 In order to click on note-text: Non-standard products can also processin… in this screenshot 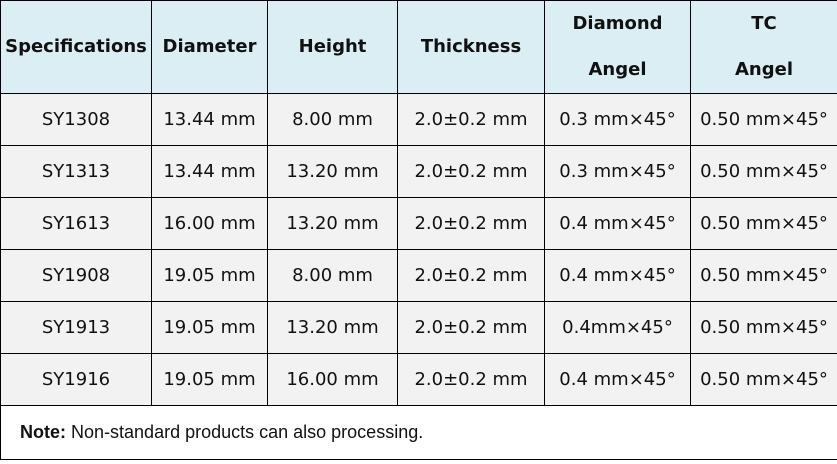, I will do `click(247, 432)`.